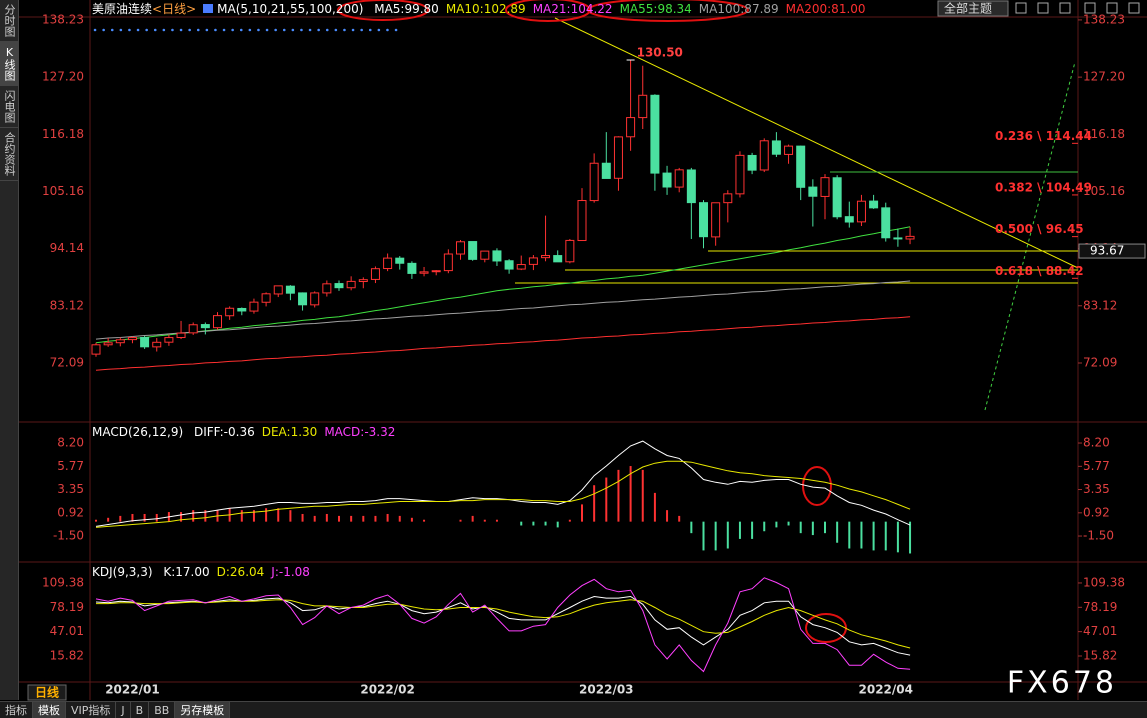 The height and width of the screenshot is (718, 1147). I want to click on legend-entry: D:26.04, so click(240, 572).